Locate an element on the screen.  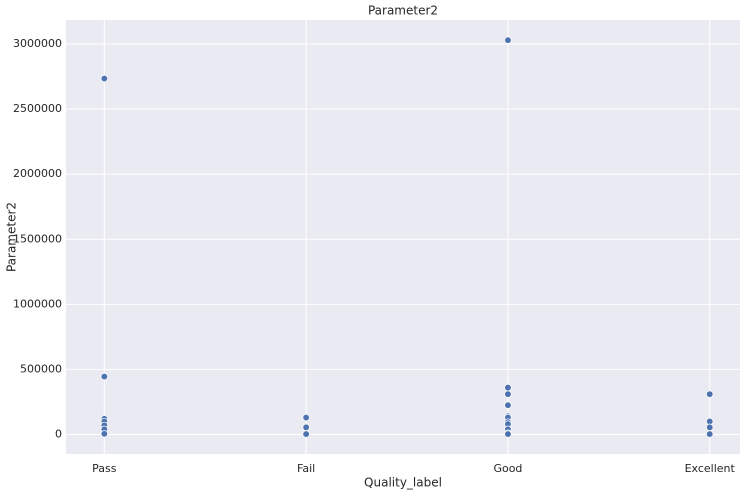
chart-title: Parameter2 is located at coordinates (403, 11).